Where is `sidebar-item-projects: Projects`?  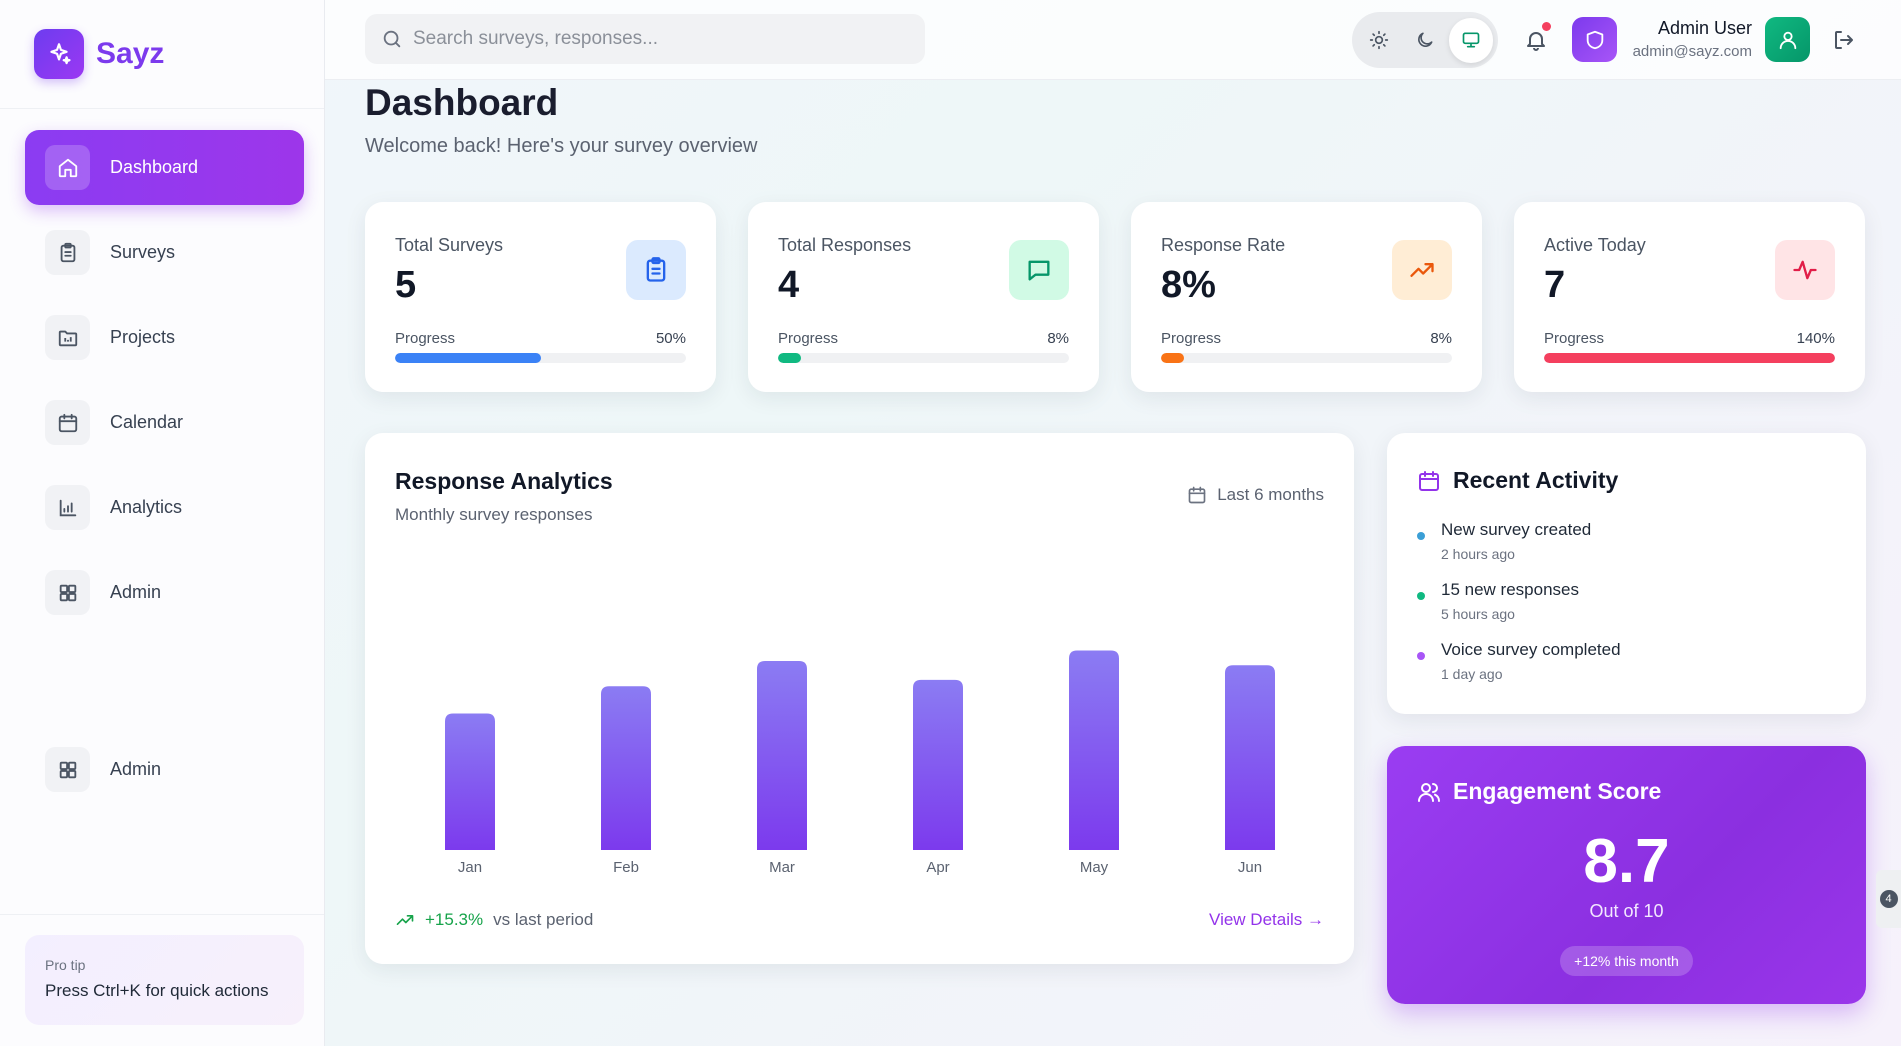 sidebar-item-projects: Projects is located at coordinates (164, 337).